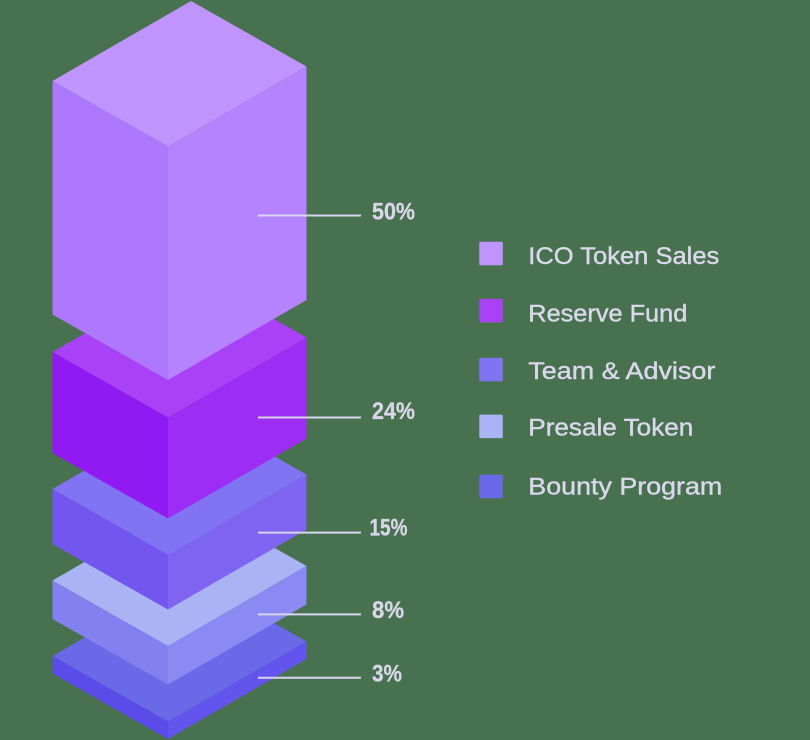  I want to click on svg-text: 3%, so click(387, 673).